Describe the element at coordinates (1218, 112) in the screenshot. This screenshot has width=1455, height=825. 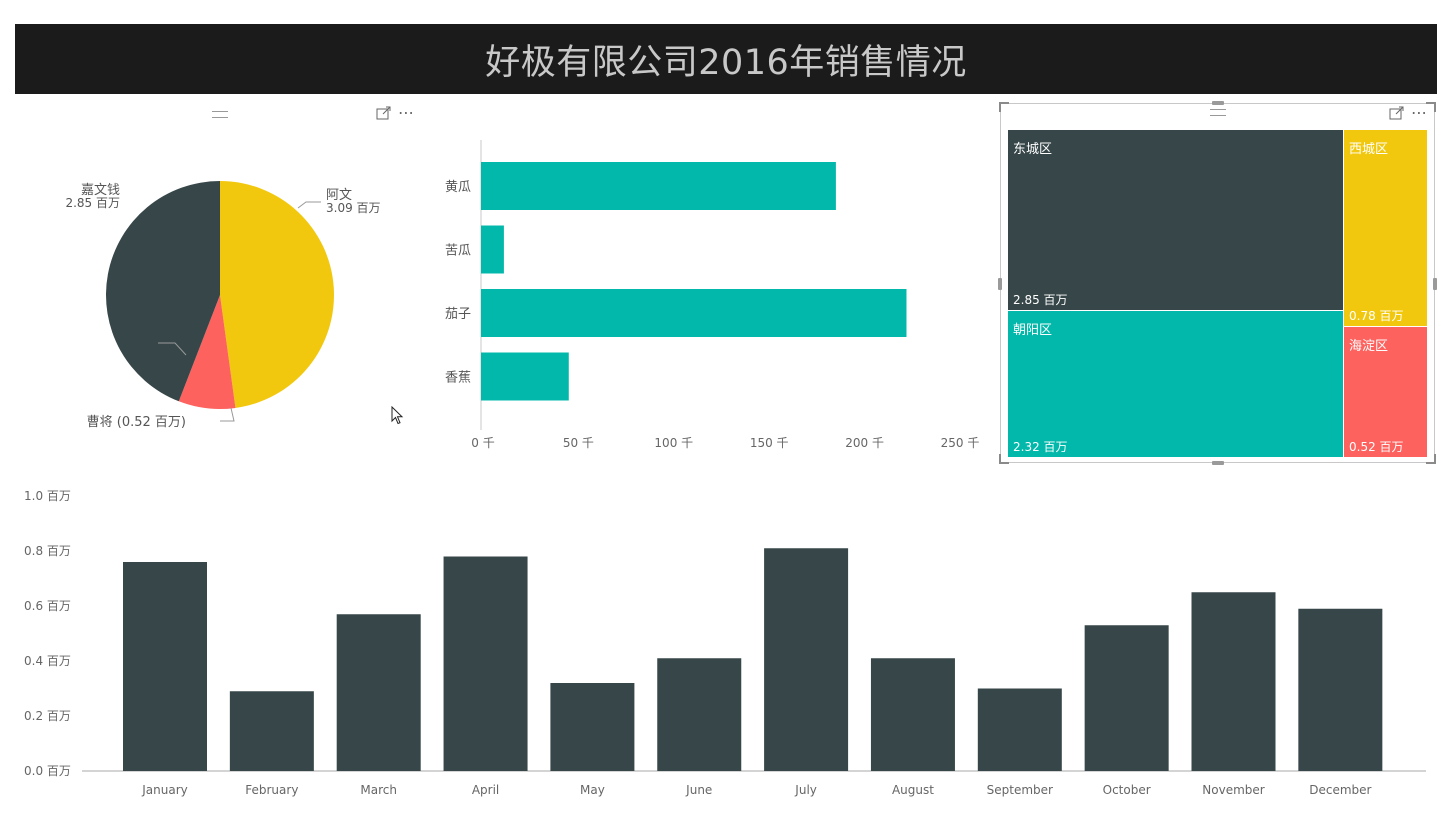
I see `treemap-drag-handle-icon` at that location.